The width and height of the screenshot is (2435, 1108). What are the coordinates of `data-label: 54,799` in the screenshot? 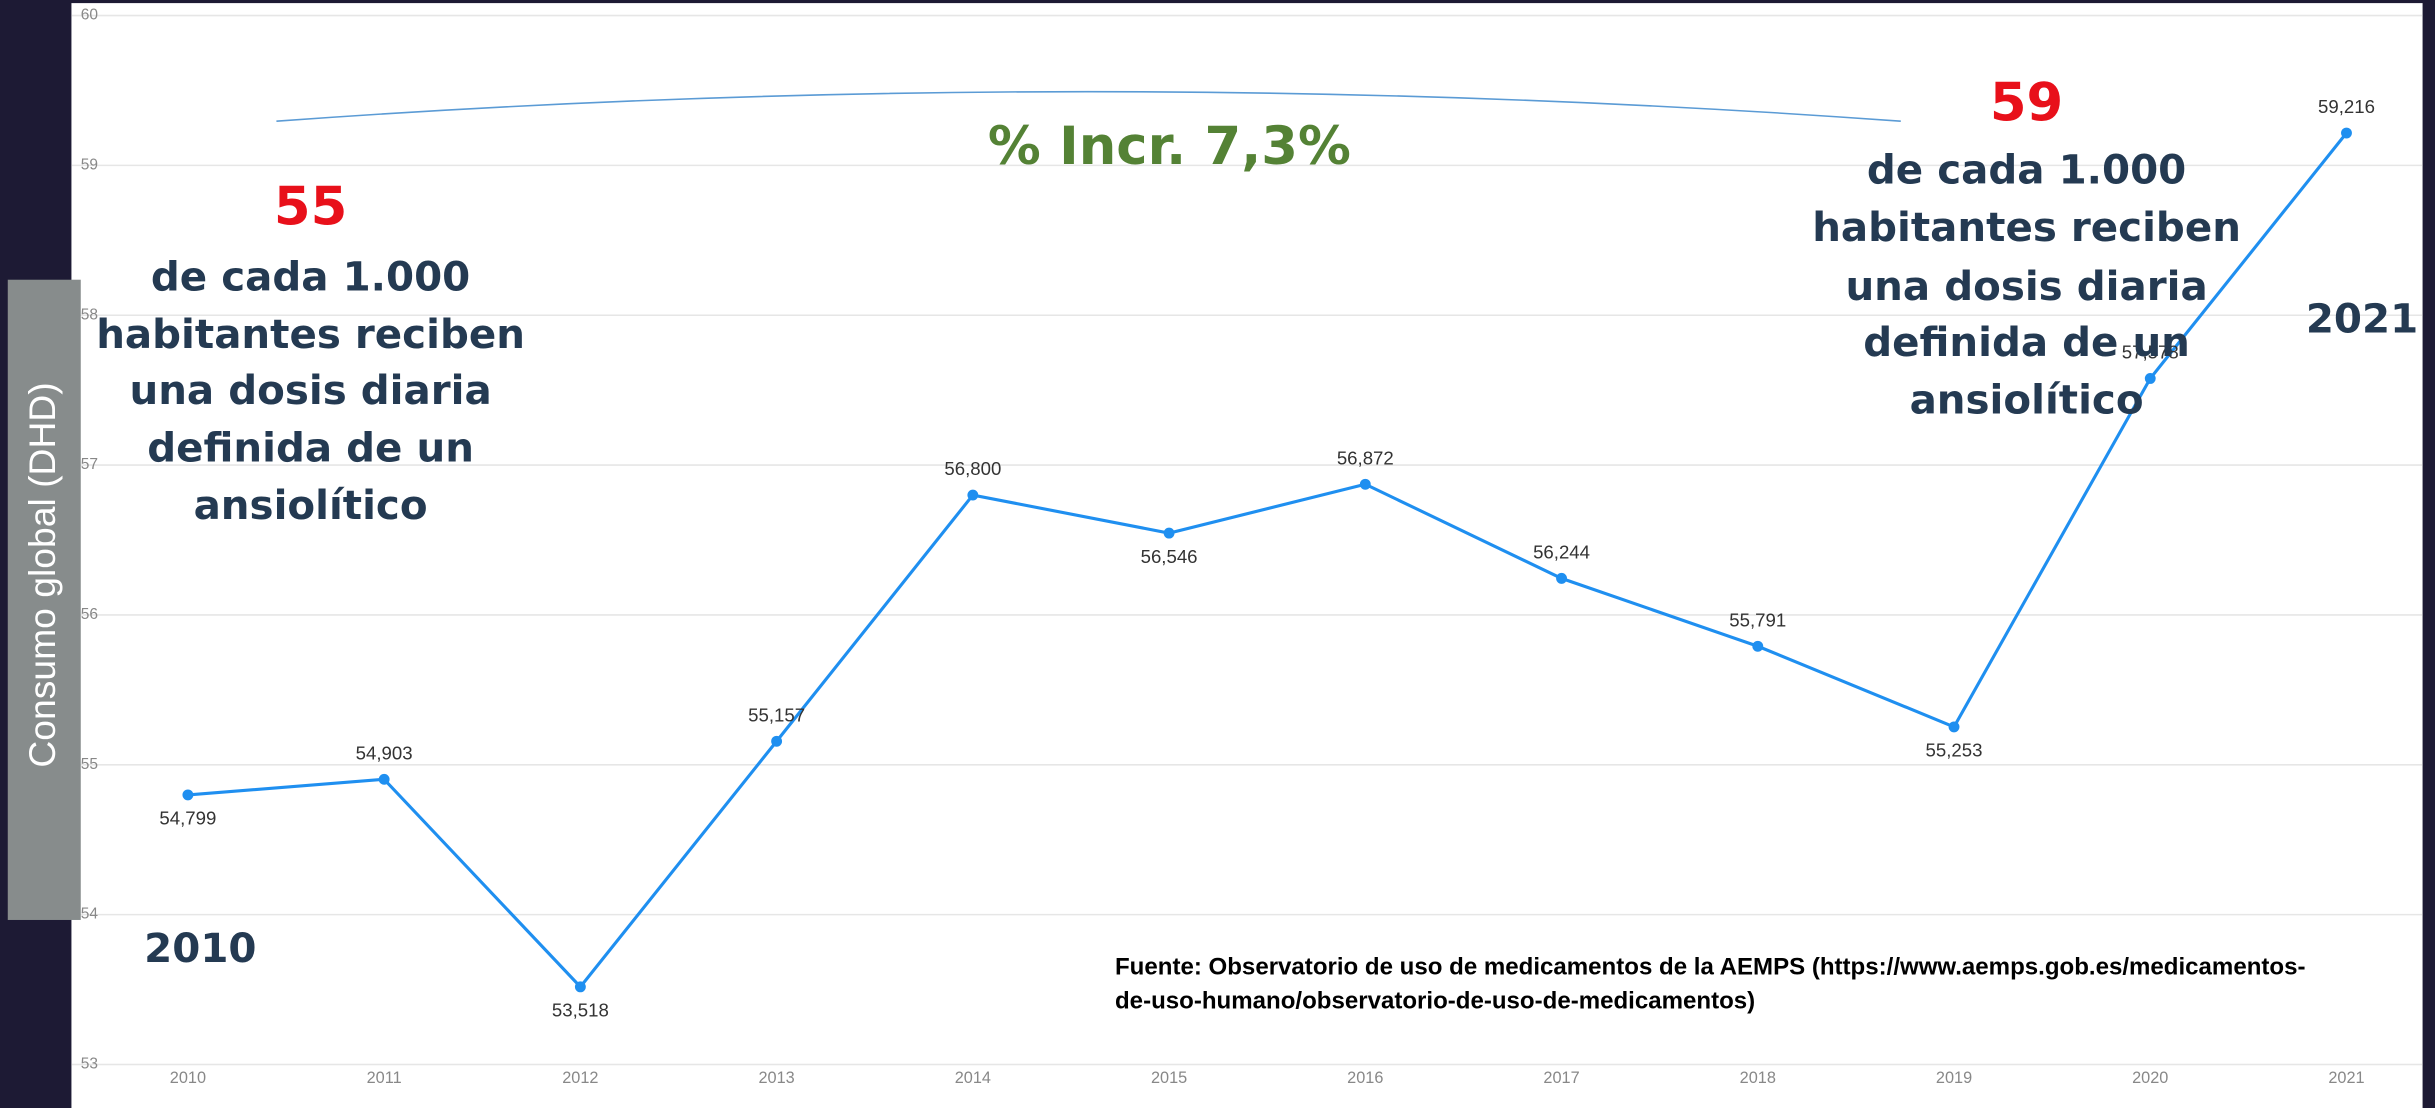 It's located at (187, 818).